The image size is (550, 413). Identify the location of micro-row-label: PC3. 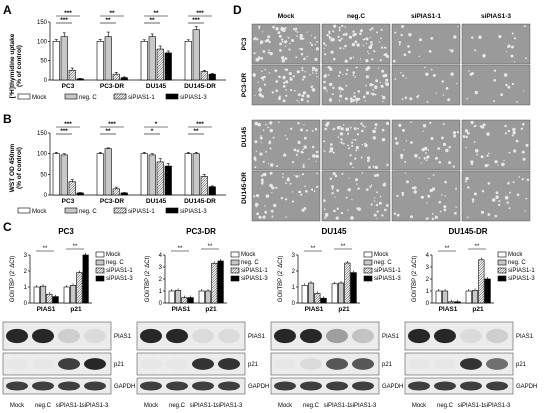
(244, 43).